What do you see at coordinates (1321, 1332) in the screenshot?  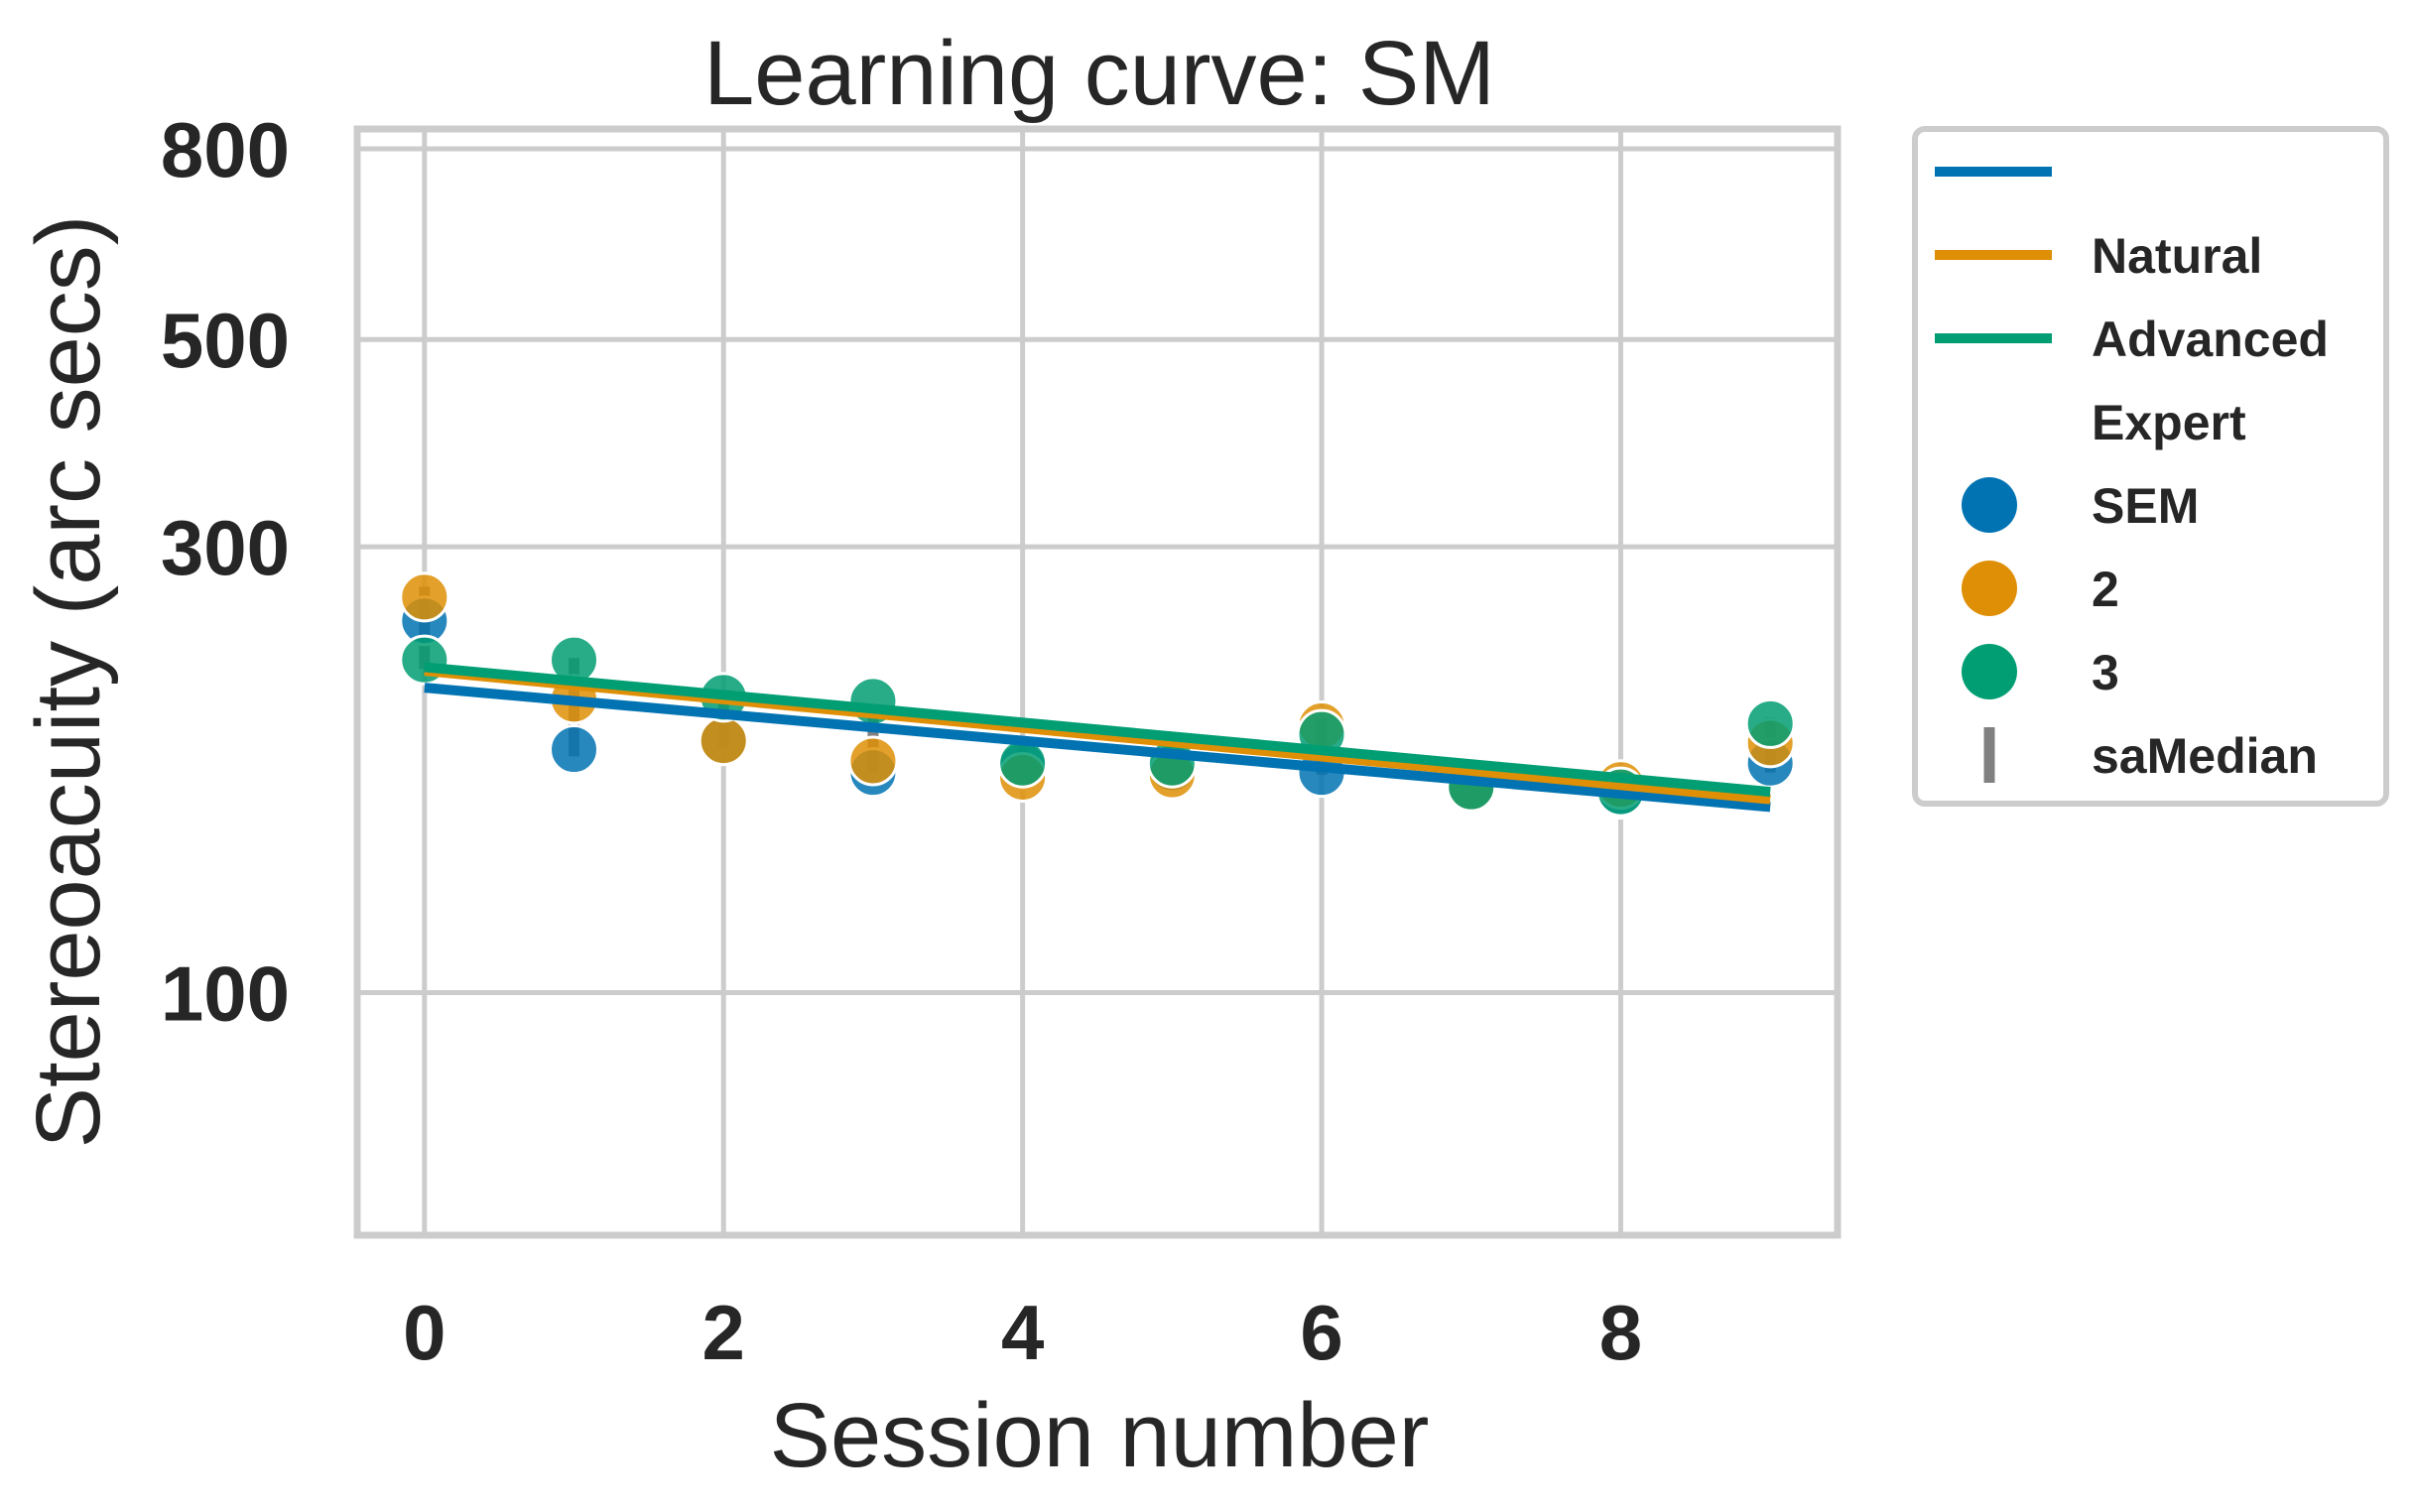 I see `x-tick-label: 6` at bounding box center [1321, 1332].